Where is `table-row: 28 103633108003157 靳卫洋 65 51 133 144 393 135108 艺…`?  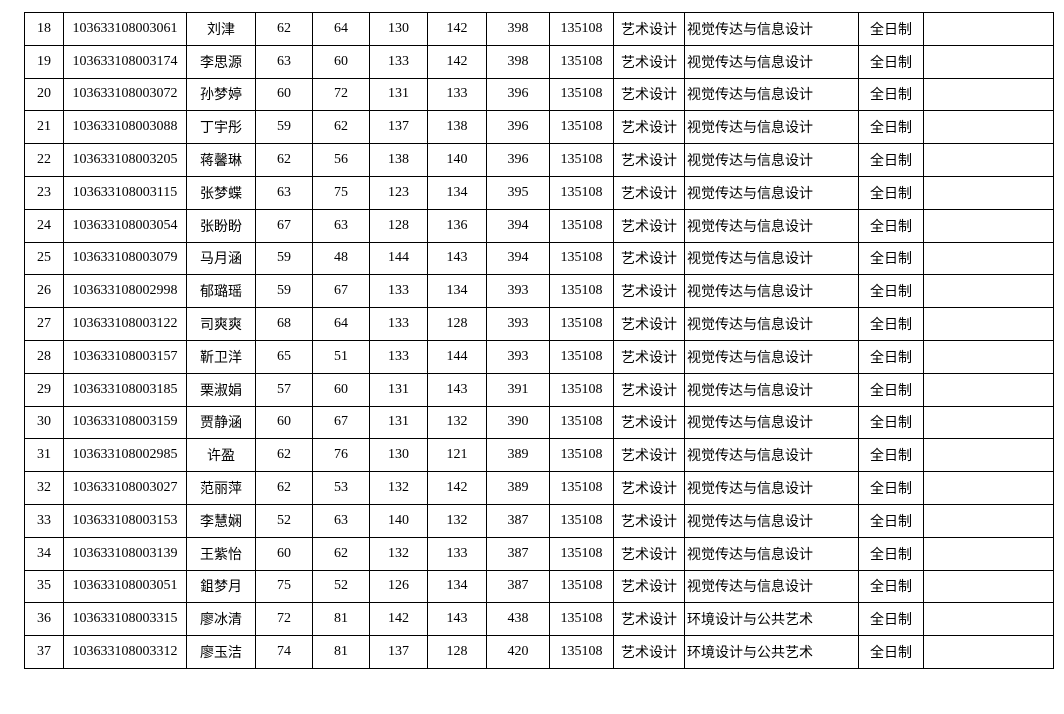 table-row: 28 103633108003157 靳卫洋 65 51 133 144 393 135108 艺… is located at coordinates (539, 356).